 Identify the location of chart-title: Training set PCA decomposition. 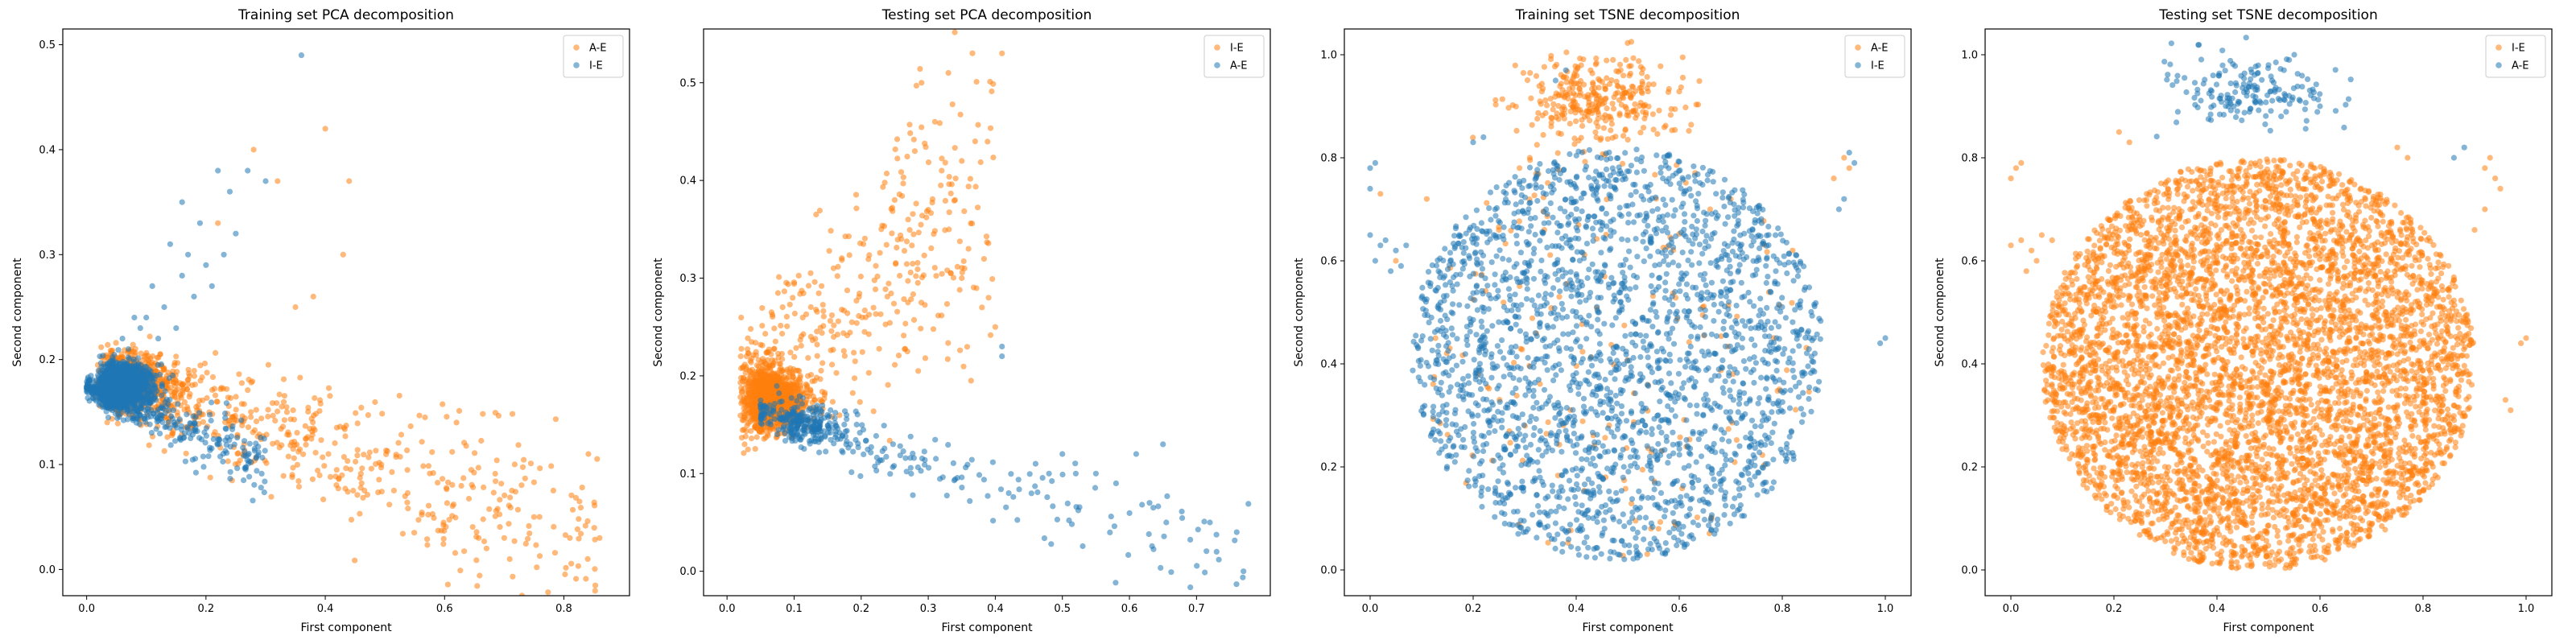
(345, 15).